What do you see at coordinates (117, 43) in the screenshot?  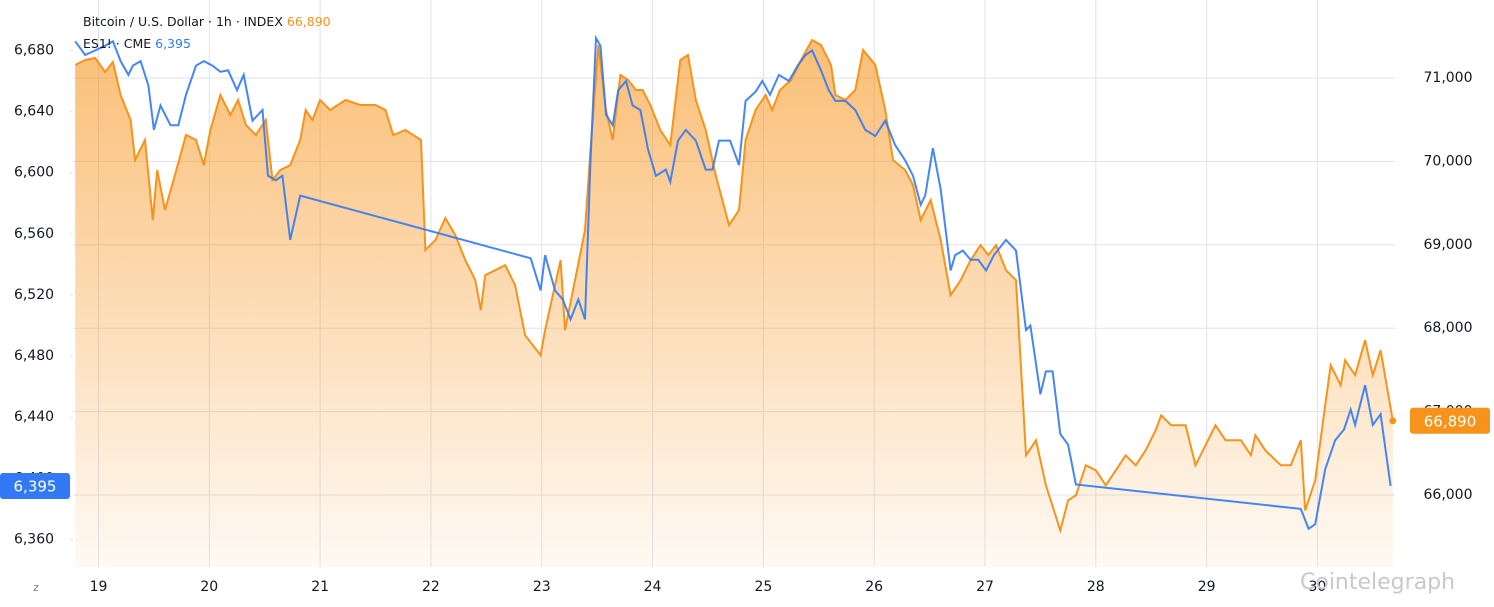 I see `legend-name: ES1! · CME` at bounding box center [117, 43].